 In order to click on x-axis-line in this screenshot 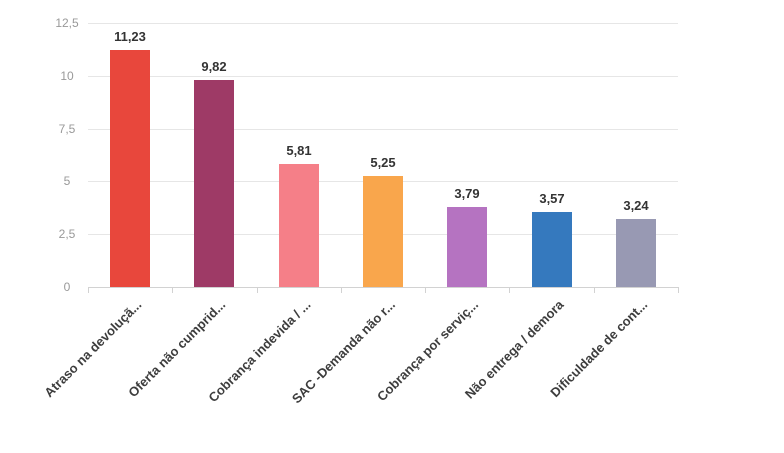, I will do `click(383, 287)`.